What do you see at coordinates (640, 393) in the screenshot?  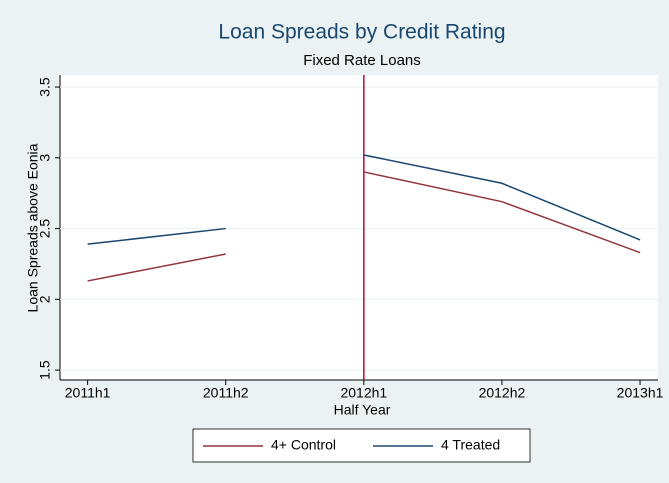 I see `x-tick-label: 2013h1` at bounding box center [640, 393].